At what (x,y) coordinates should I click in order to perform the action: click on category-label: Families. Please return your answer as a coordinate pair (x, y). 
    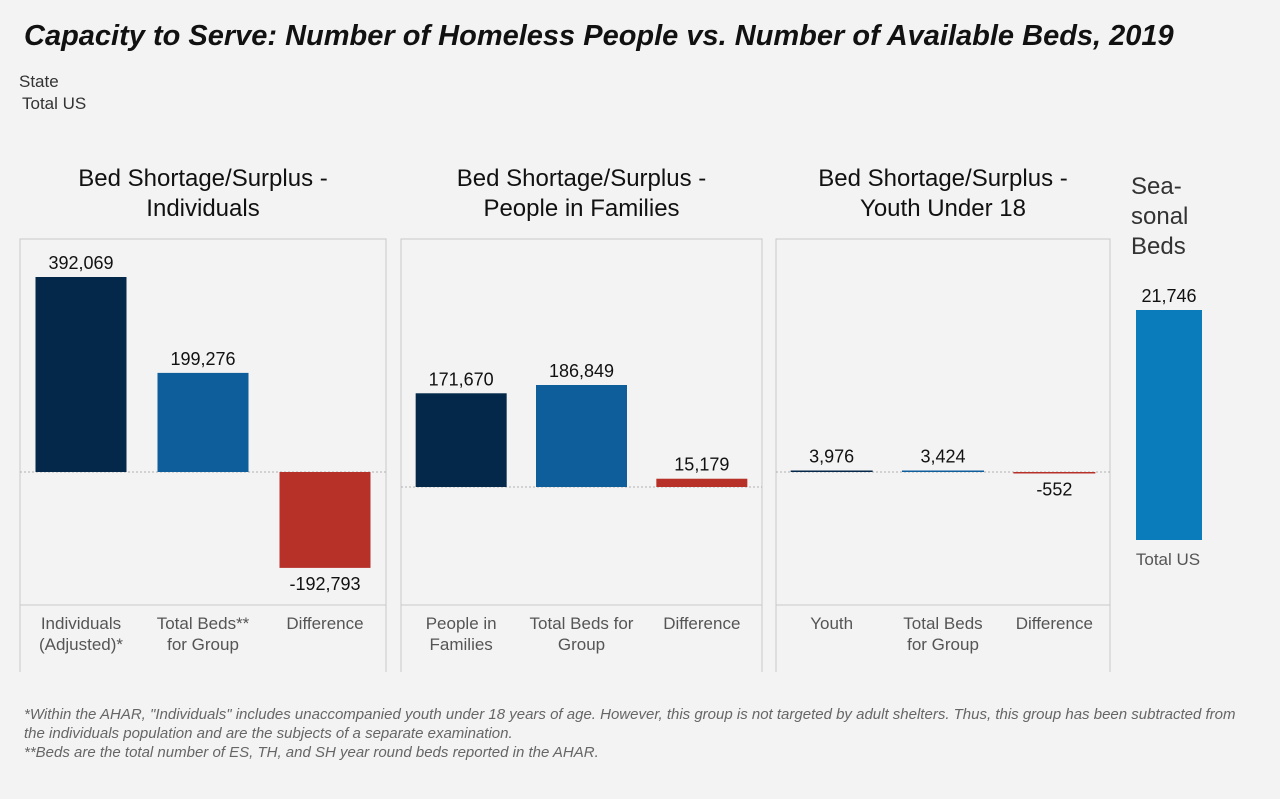
    Looking at the image, I should click on (461, 644).